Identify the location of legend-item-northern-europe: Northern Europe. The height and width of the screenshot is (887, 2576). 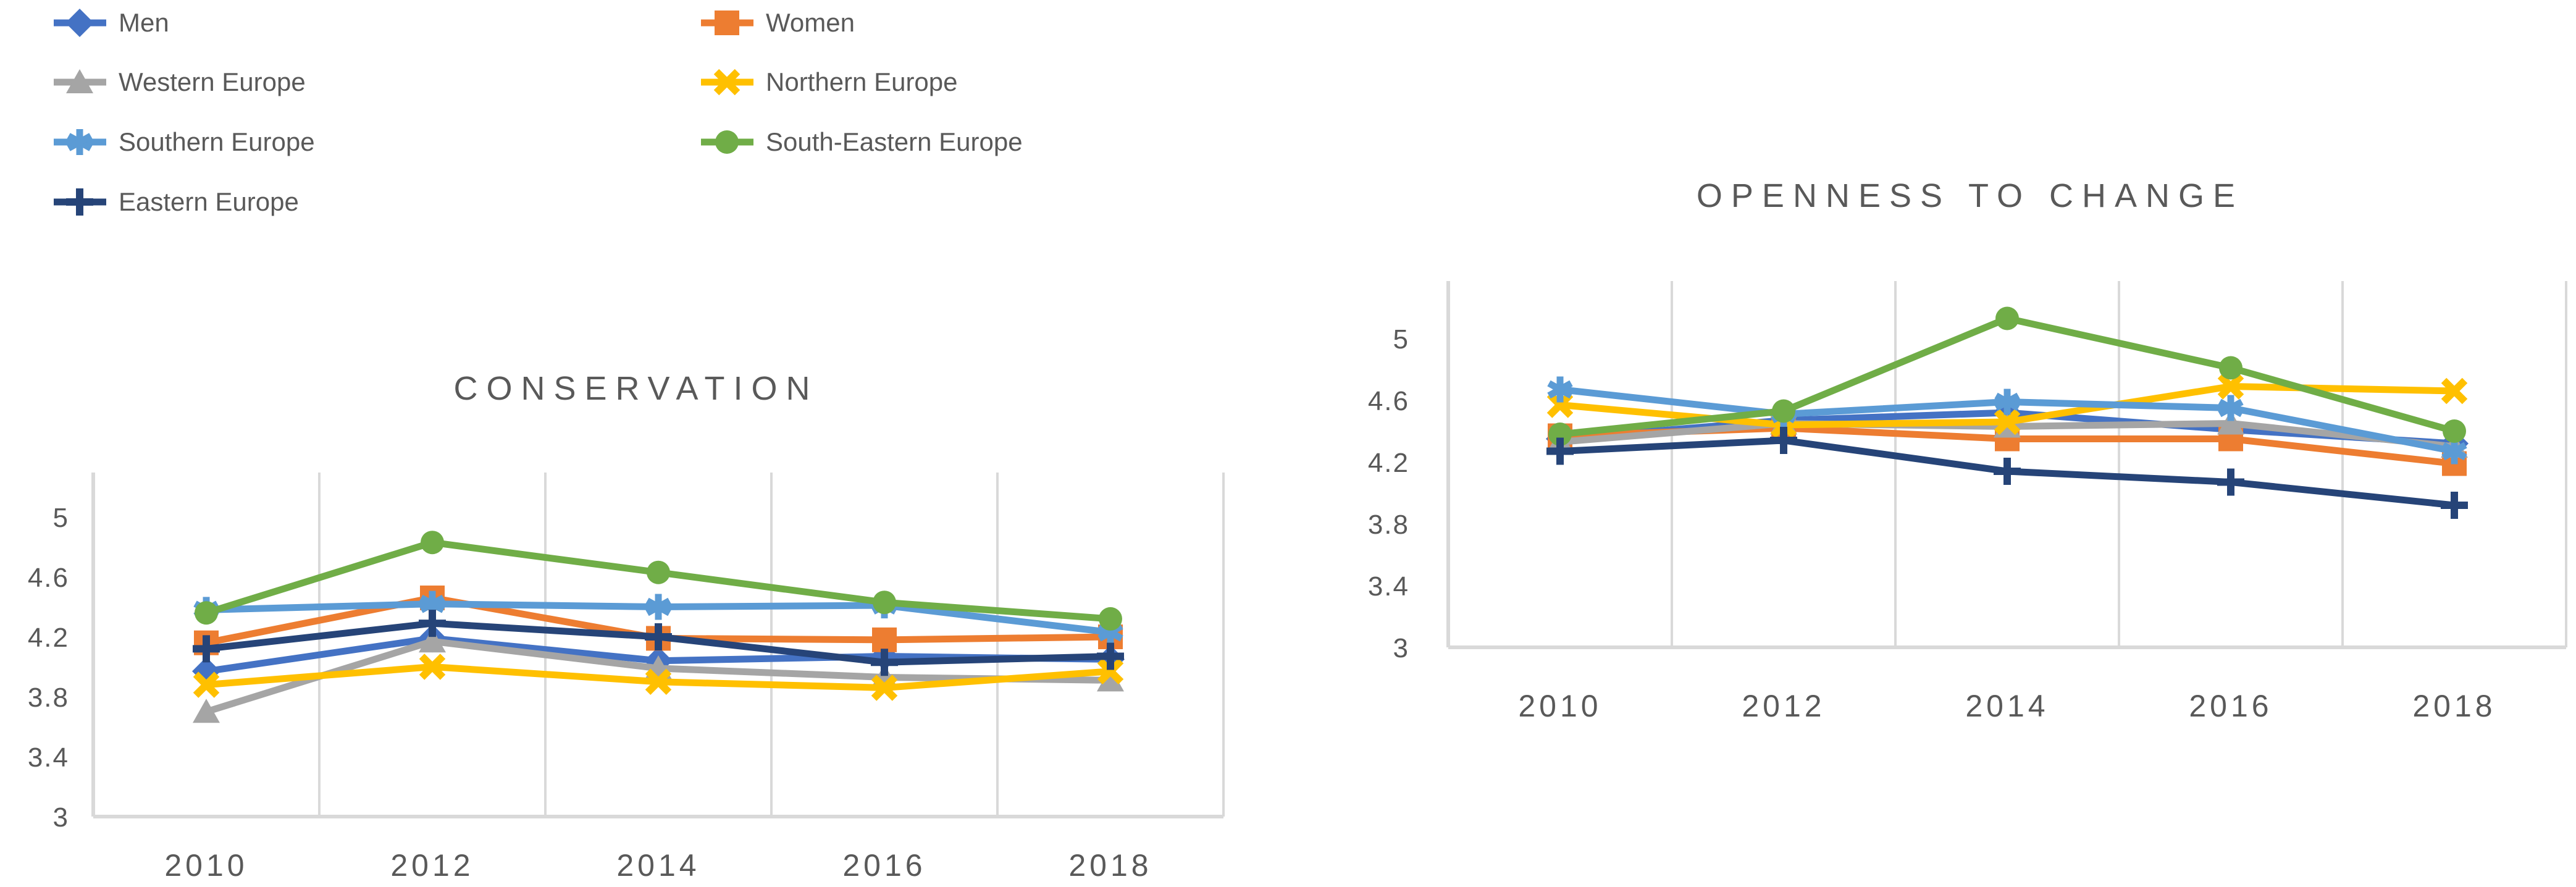
(828, 83).